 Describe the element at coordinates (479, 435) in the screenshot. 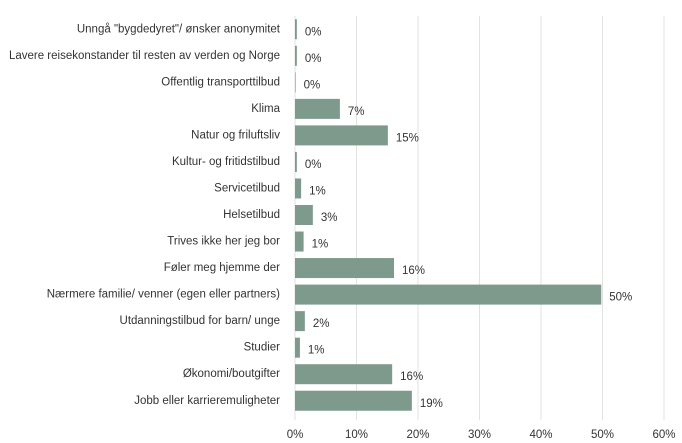

I see `x-tick-label: 30%` at that location.